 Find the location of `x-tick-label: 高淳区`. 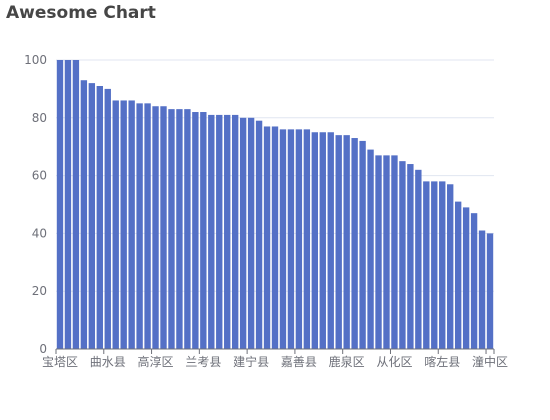

x-tick-label: 高淳区 is located at coordinates (156, 361).